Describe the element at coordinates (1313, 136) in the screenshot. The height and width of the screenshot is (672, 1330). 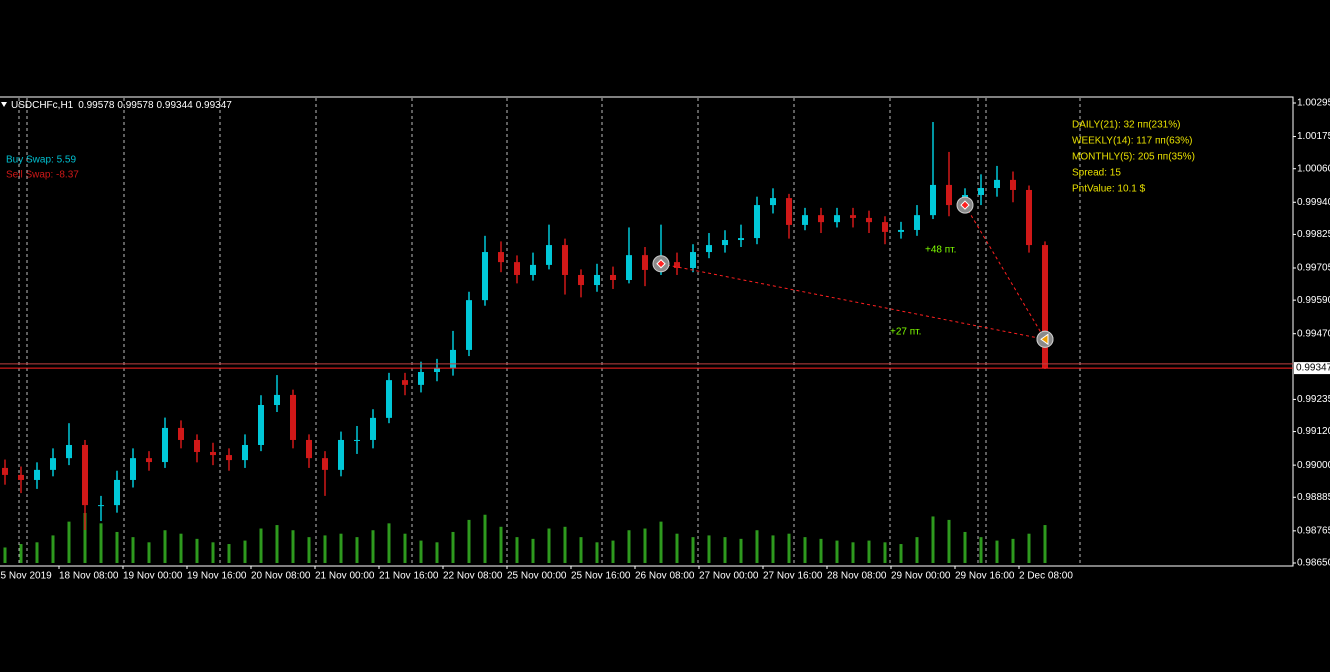
I see `y-tick-label: 1.00175` at that location.